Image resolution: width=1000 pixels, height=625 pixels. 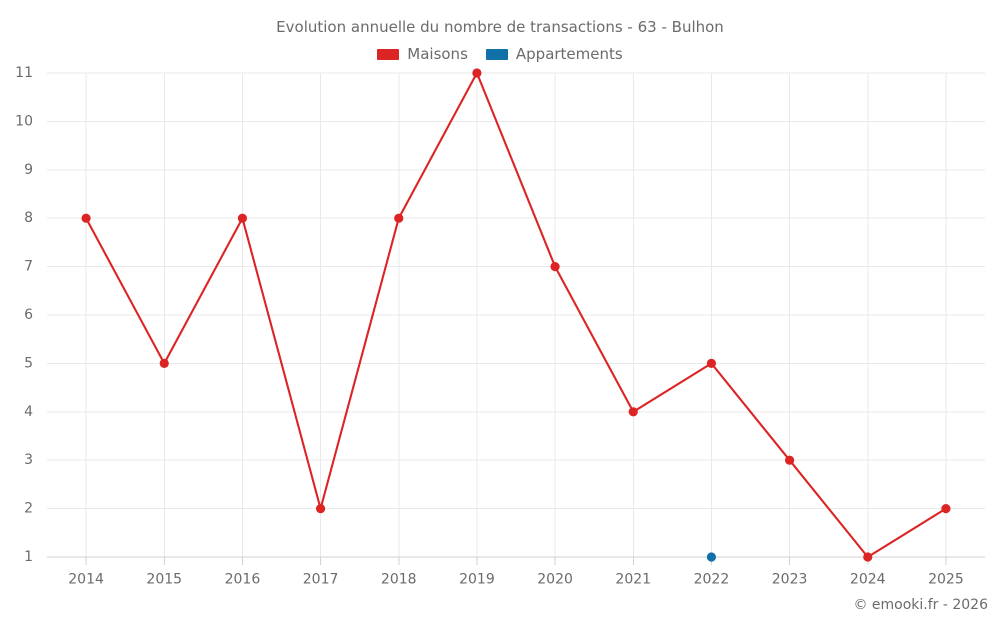 What do you see at coordinates (388, 54) in the screenshot?
I see `legend-swatch-maisons` at bounding box center [388, 54].